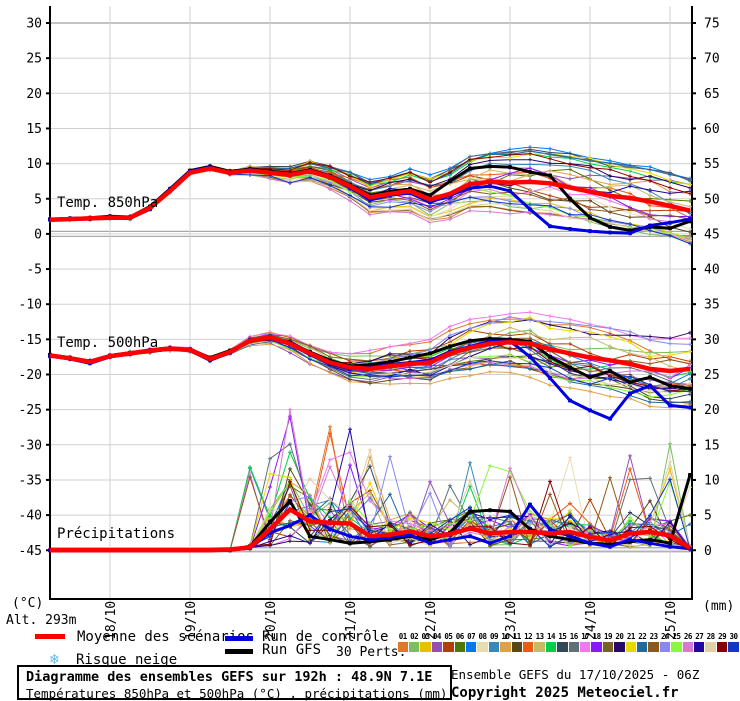 Image resolution: width=740 pixels, height=701 pixels. Describe the element at coordinates (711, 636) in the screenshot. I see `pert-number: 28` at that location.